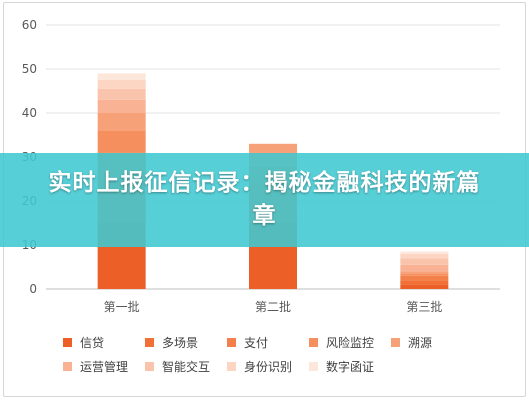  What do you see at coordinates (29, 25) in the screenshot?
I see `y-tick-label: 60` at bounding box center [29, 25].